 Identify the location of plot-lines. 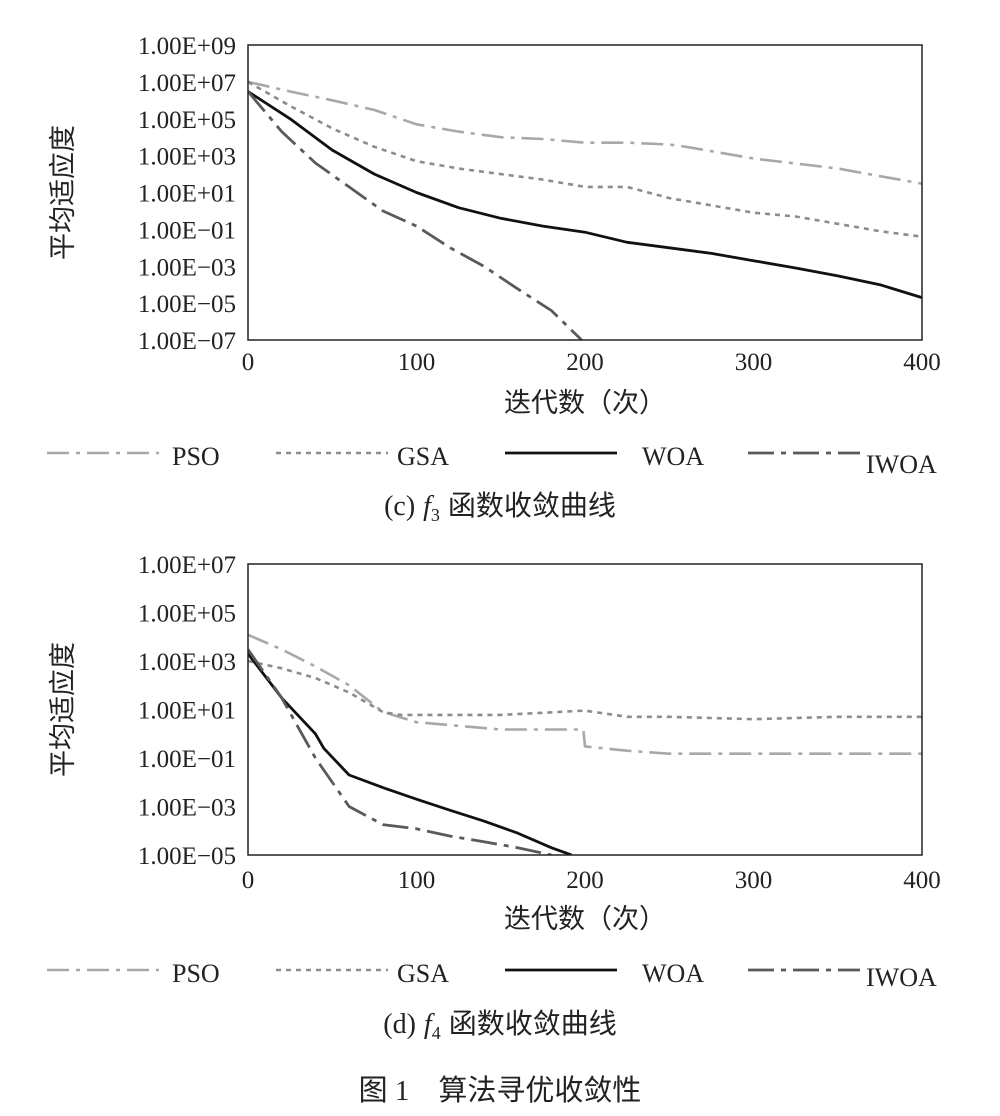
(585, 744).